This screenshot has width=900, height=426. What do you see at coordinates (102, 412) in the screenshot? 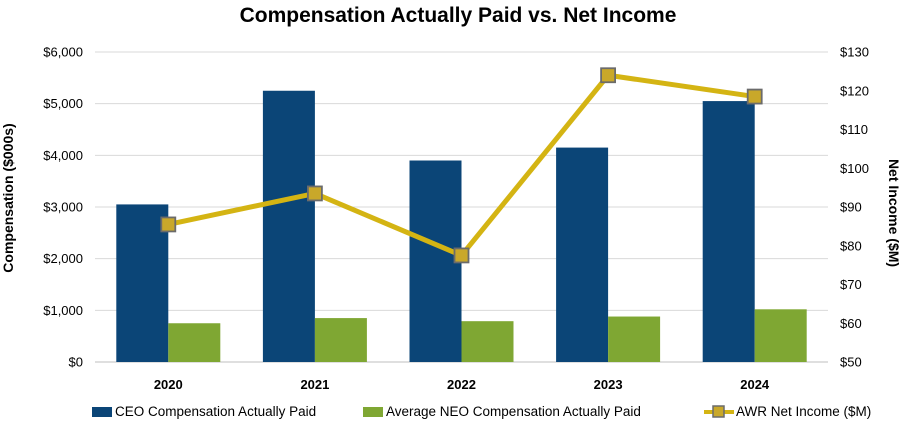
I see `legend-swatch-ceo` at bounding box center [102, 412].